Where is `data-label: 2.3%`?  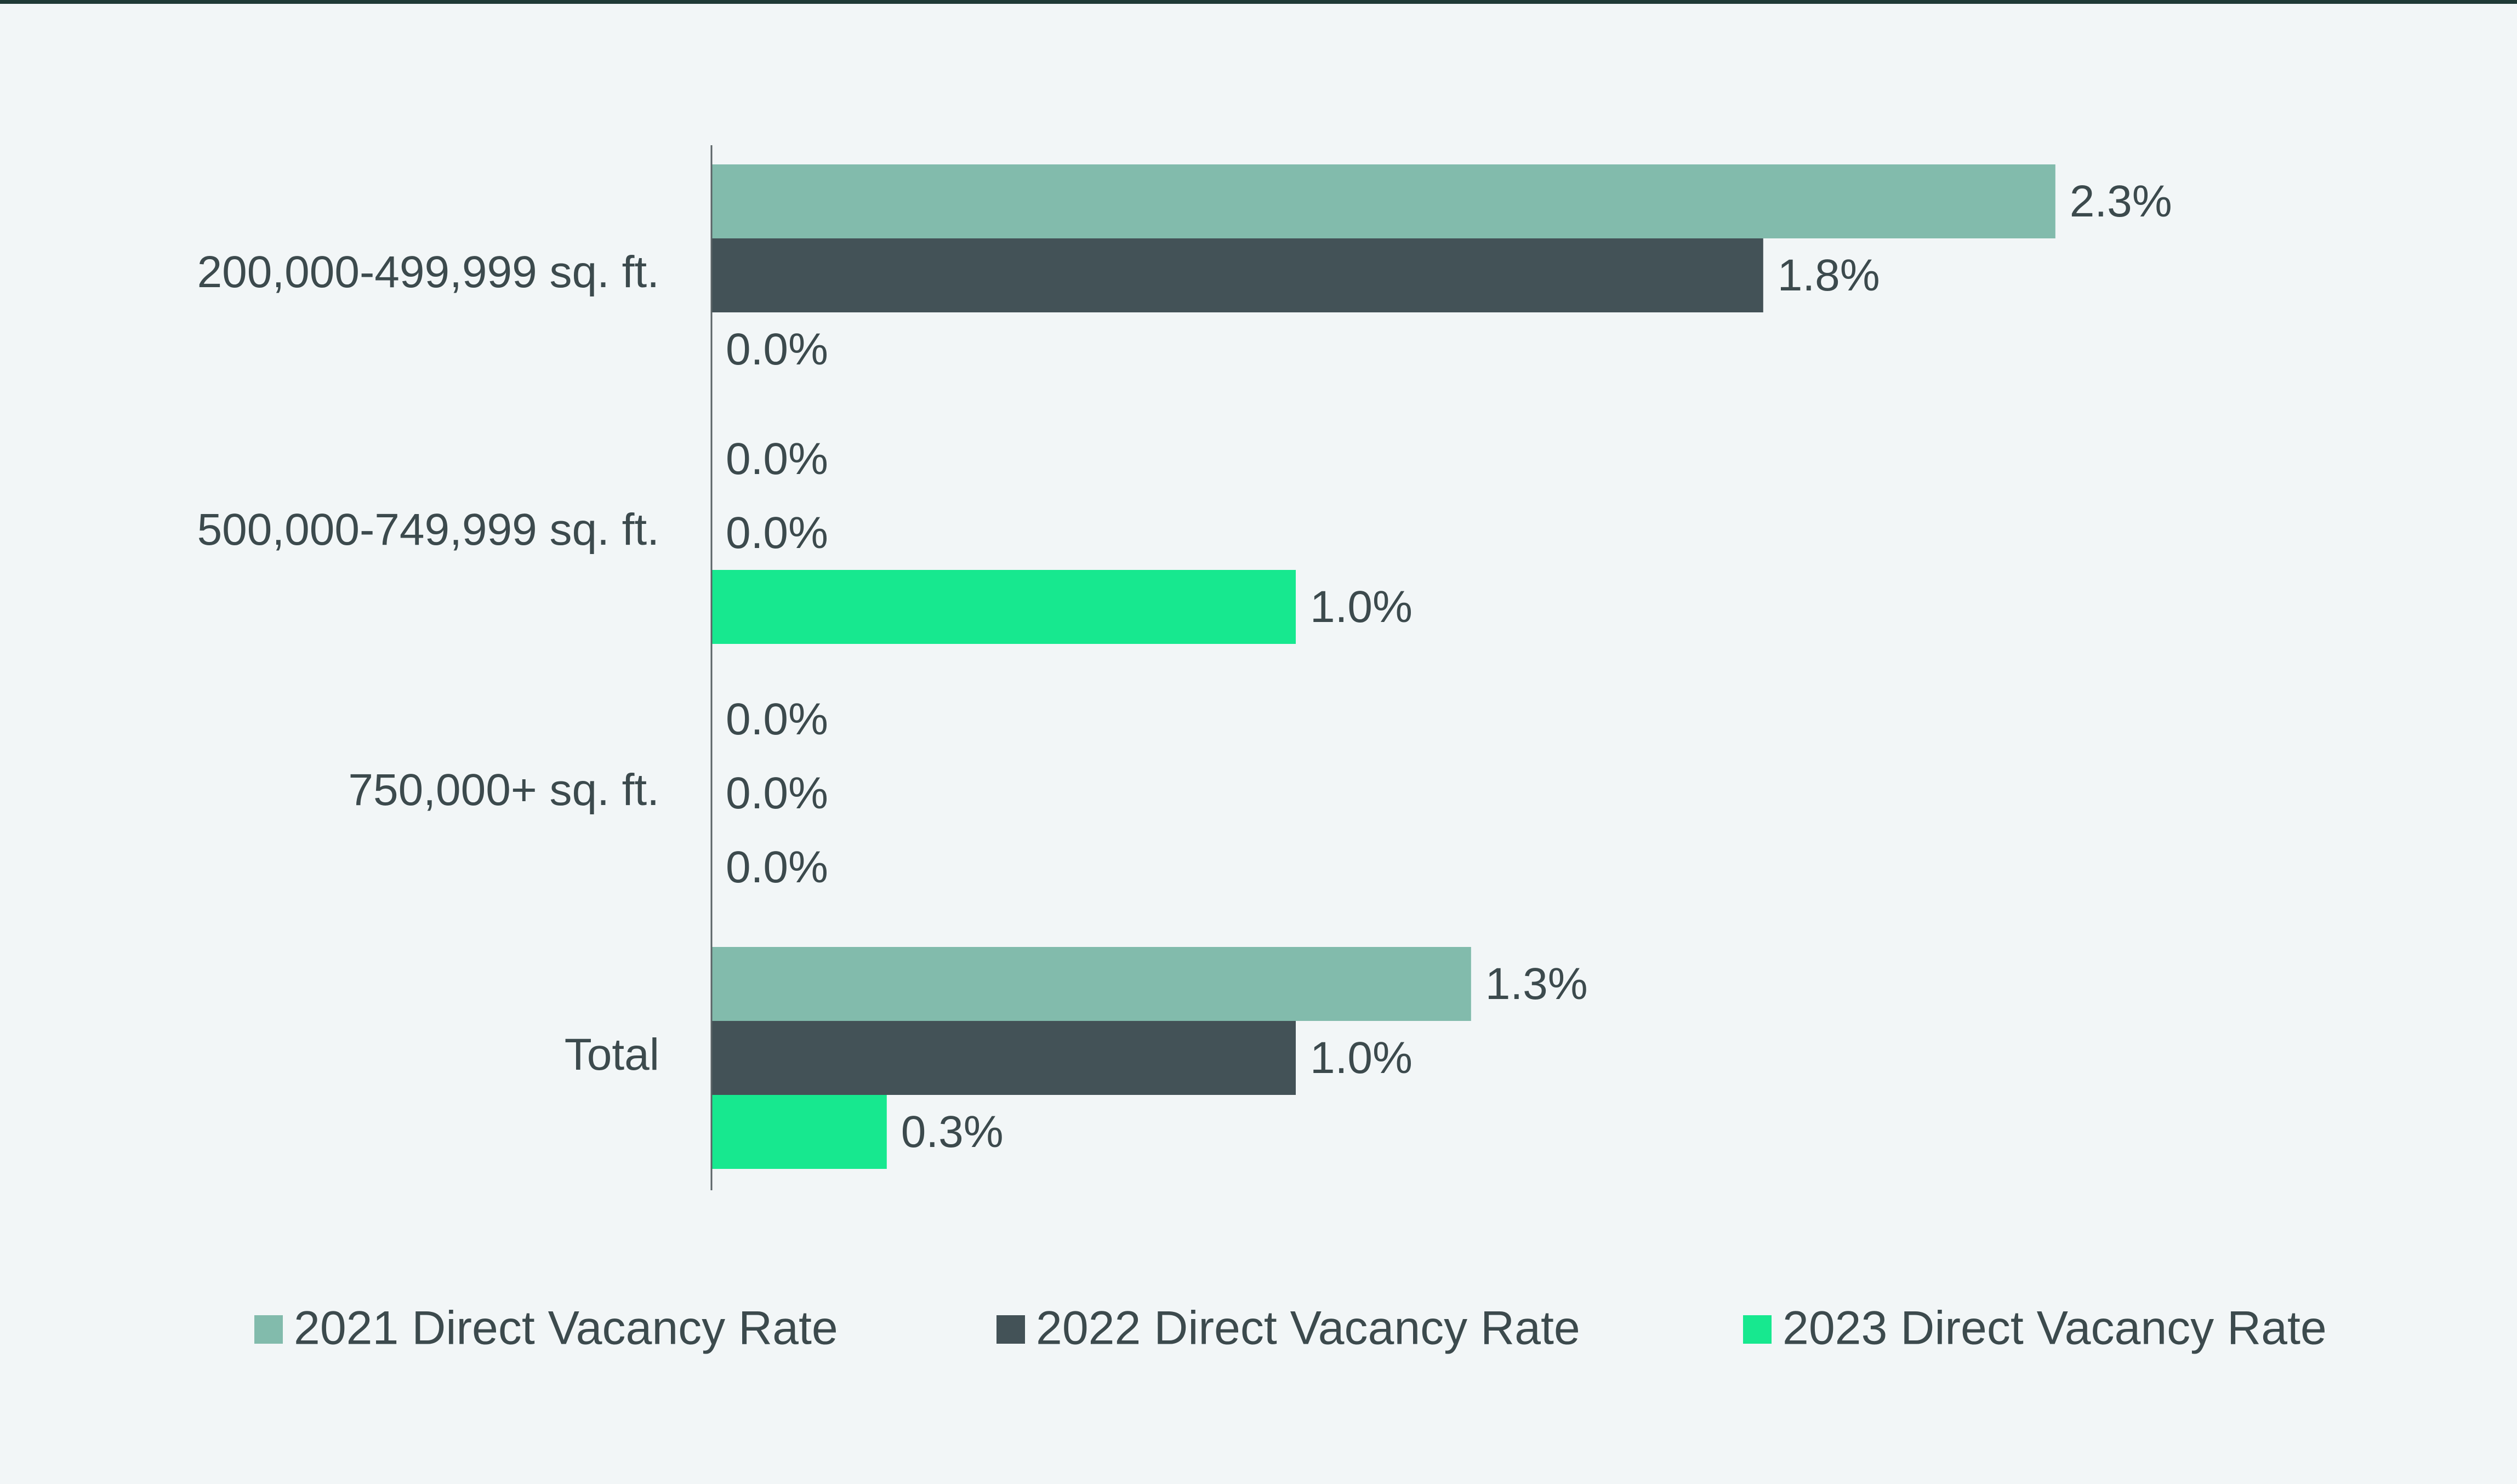
data-label: 2.3% is located at coordinates (2121, 201).